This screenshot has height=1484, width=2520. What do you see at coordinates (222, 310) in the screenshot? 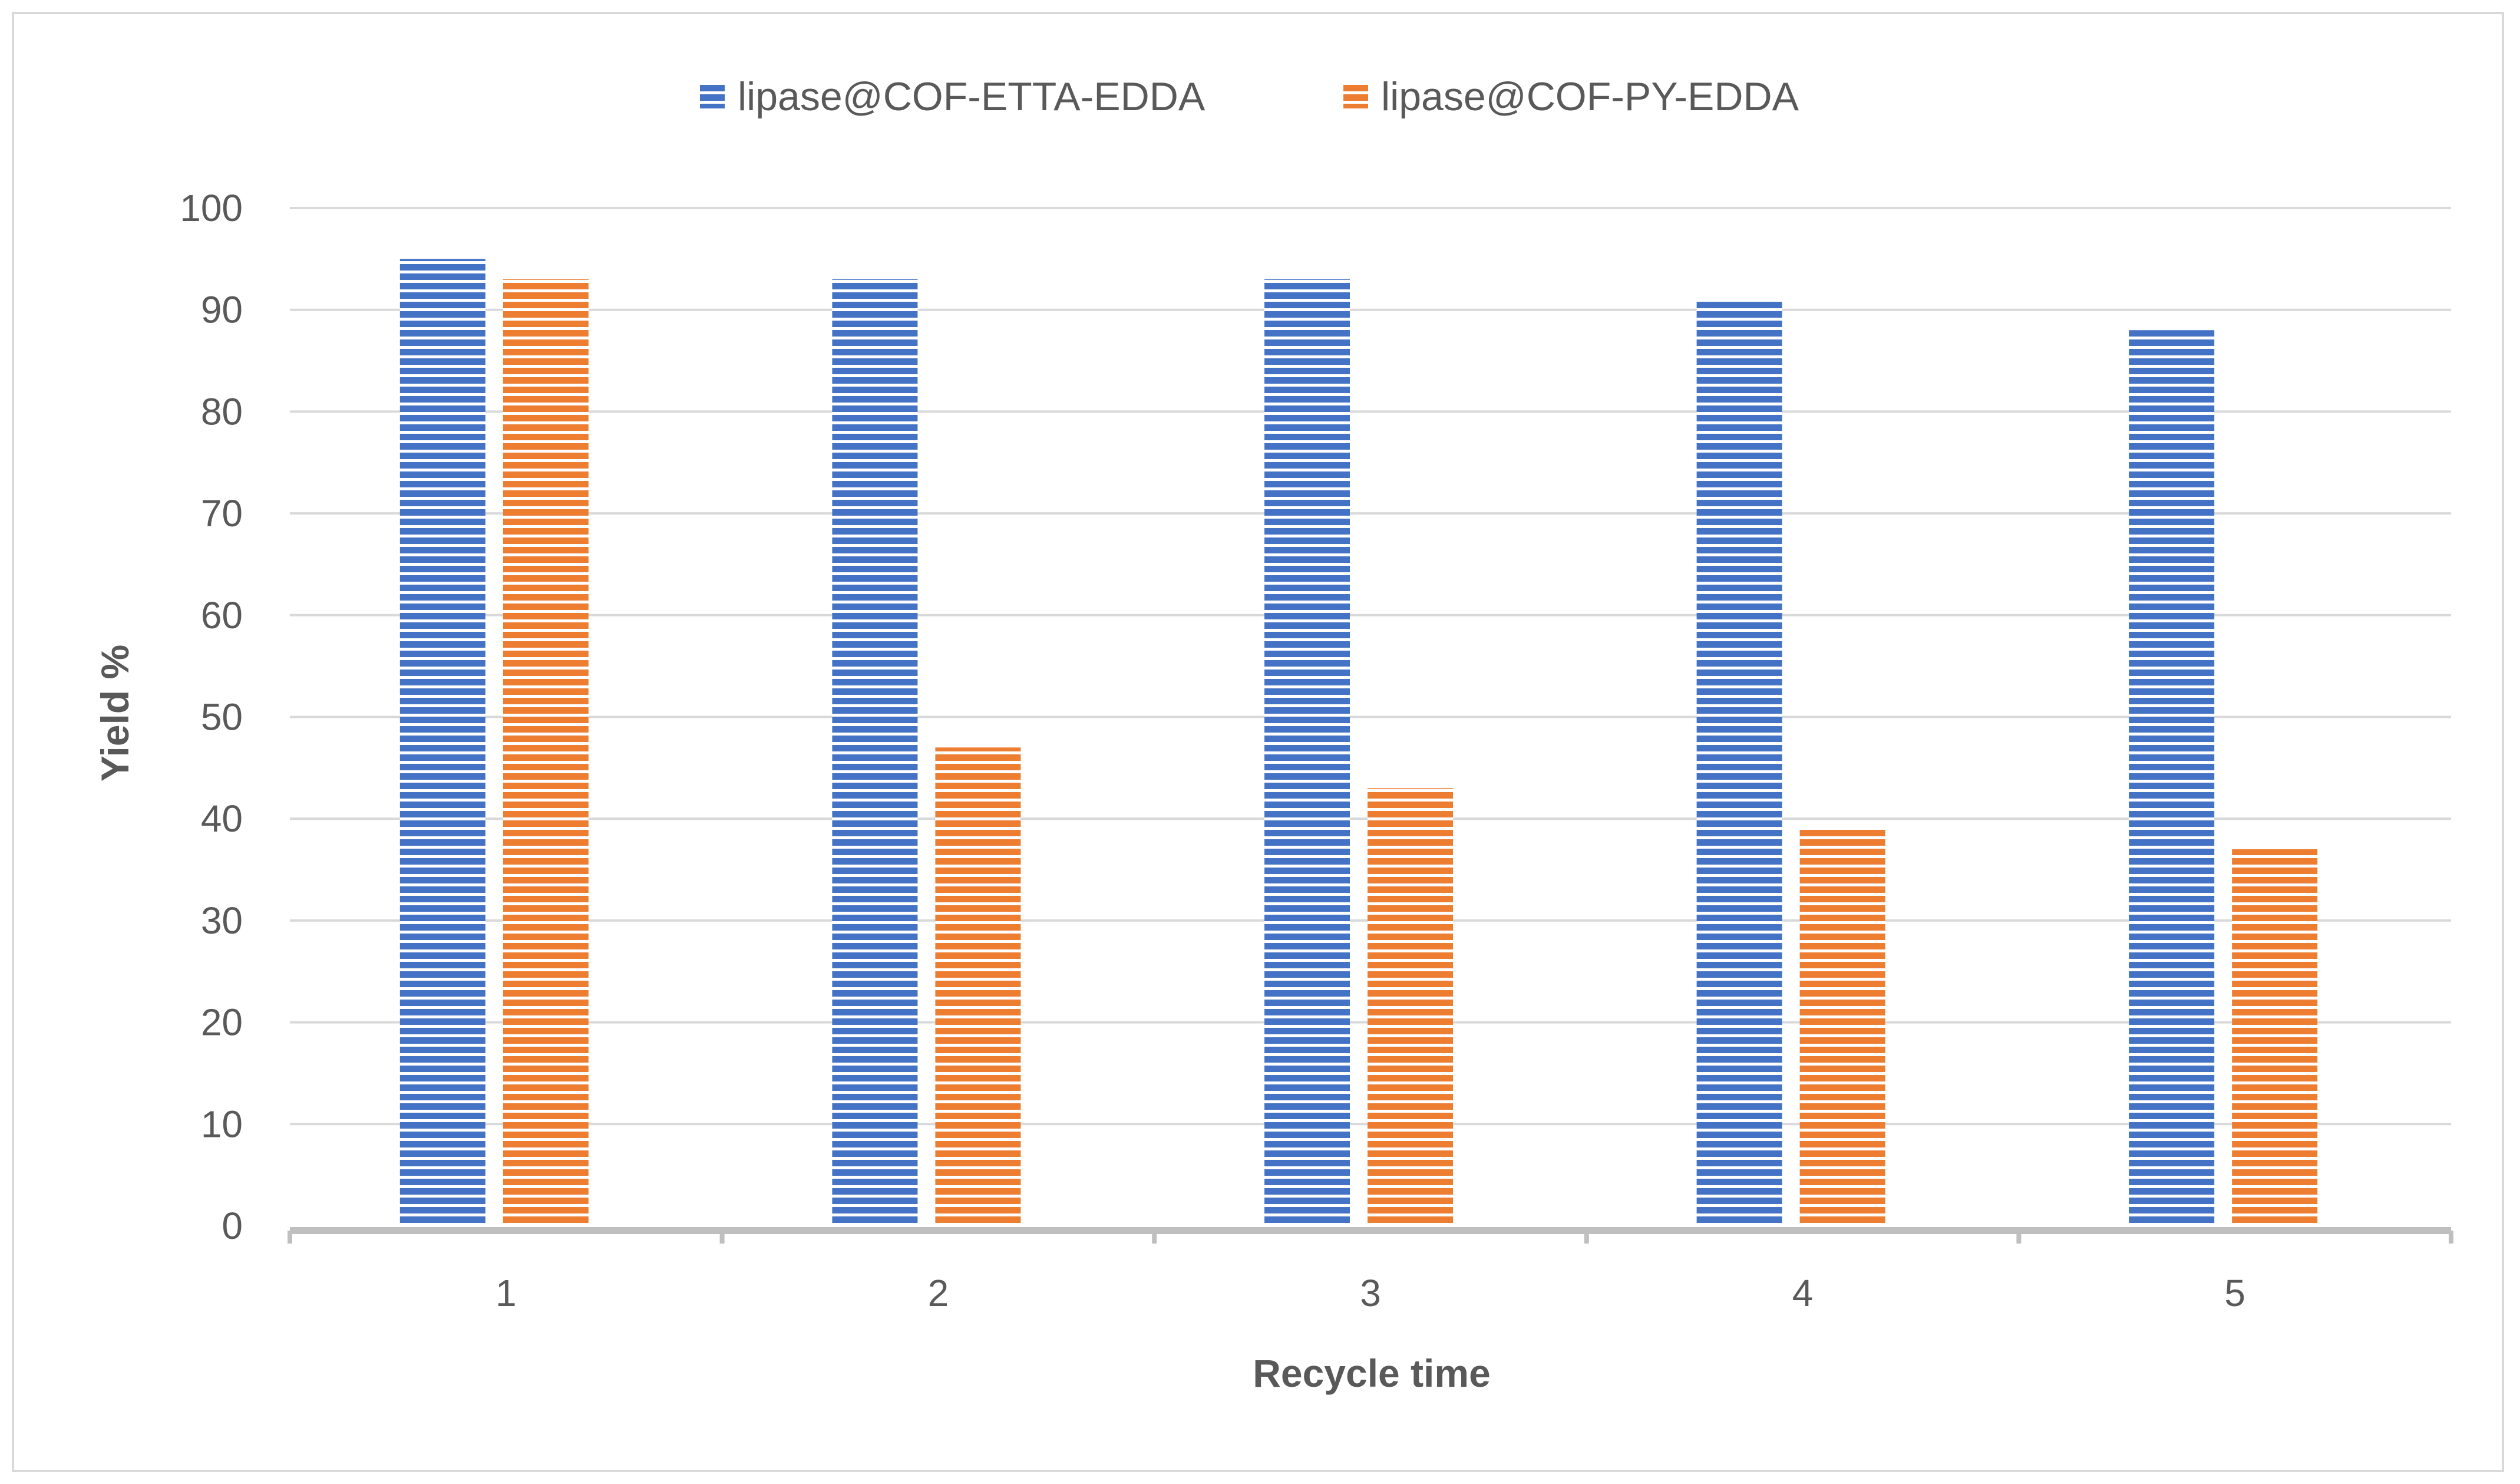
I see `y-tick-label: 90` at bounding box center [222, 310].